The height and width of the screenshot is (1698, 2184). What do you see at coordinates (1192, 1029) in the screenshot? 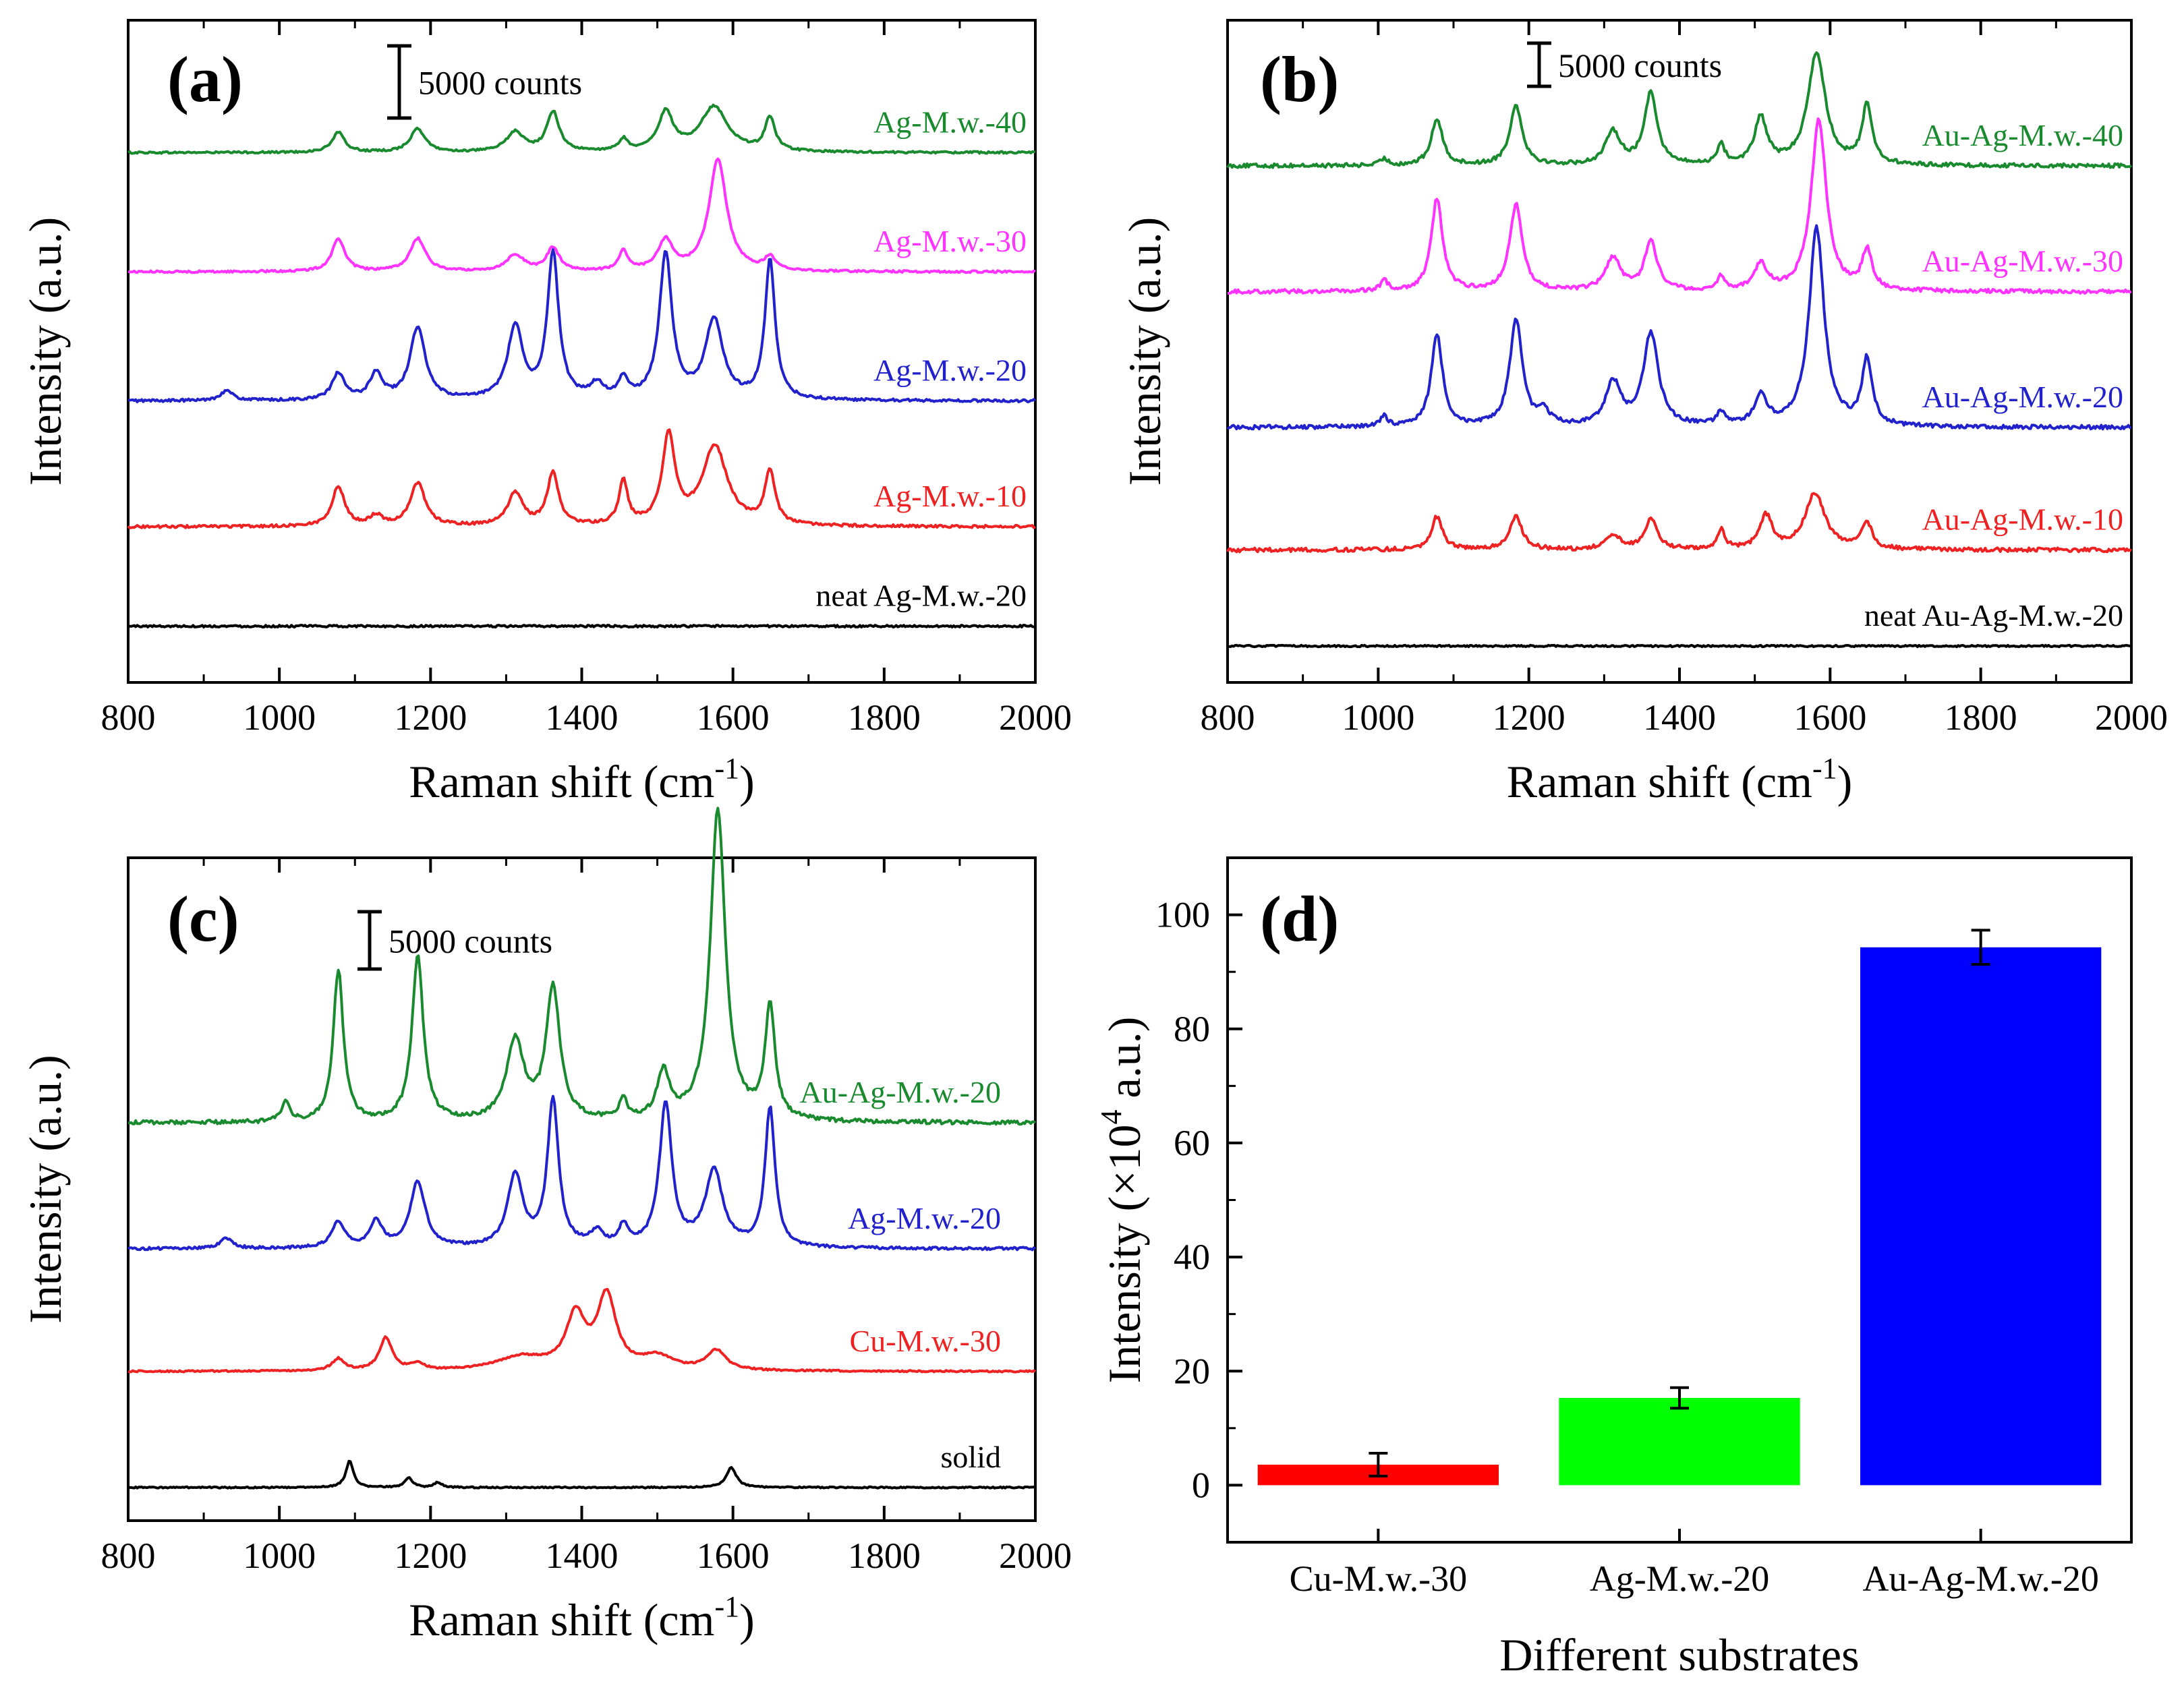
I see `y-tick-label: 80` at bounding box center [1192, 1029].